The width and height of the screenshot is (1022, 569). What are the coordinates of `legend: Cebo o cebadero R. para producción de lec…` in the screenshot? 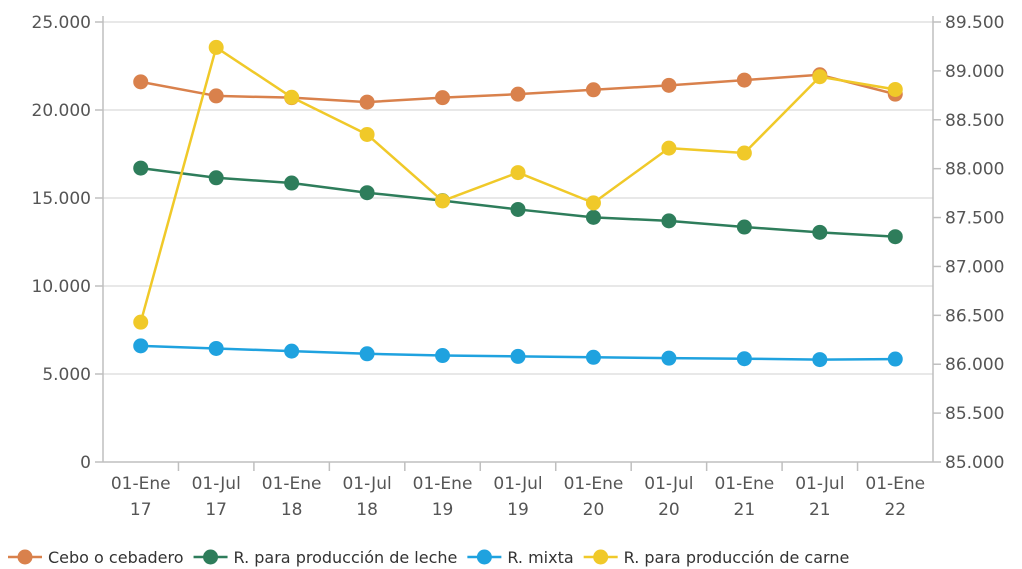 It's located at (428, 557).